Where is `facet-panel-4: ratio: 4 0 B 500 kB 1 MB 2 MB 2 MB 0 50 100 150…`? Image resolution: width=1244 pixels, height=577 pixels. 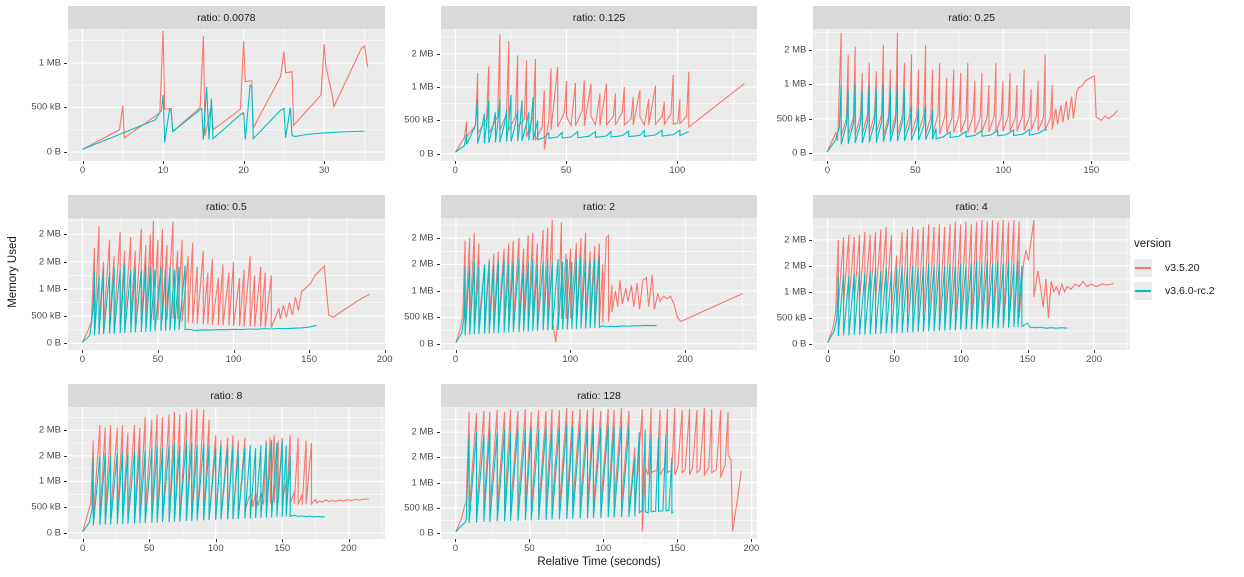
facet-panel-4: ratio: 4 0 B 500 kB 1 MB 2 MB 2 MB 0 50 100 150… is located at coordinates (948, 280).